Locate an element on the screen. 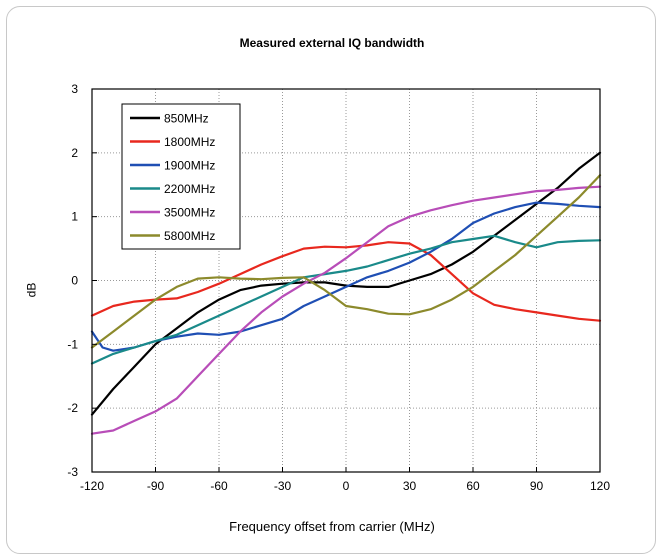 This screenshot has height=554, width=664. y-tick-label: 1 is located at coordinates (74, 217).